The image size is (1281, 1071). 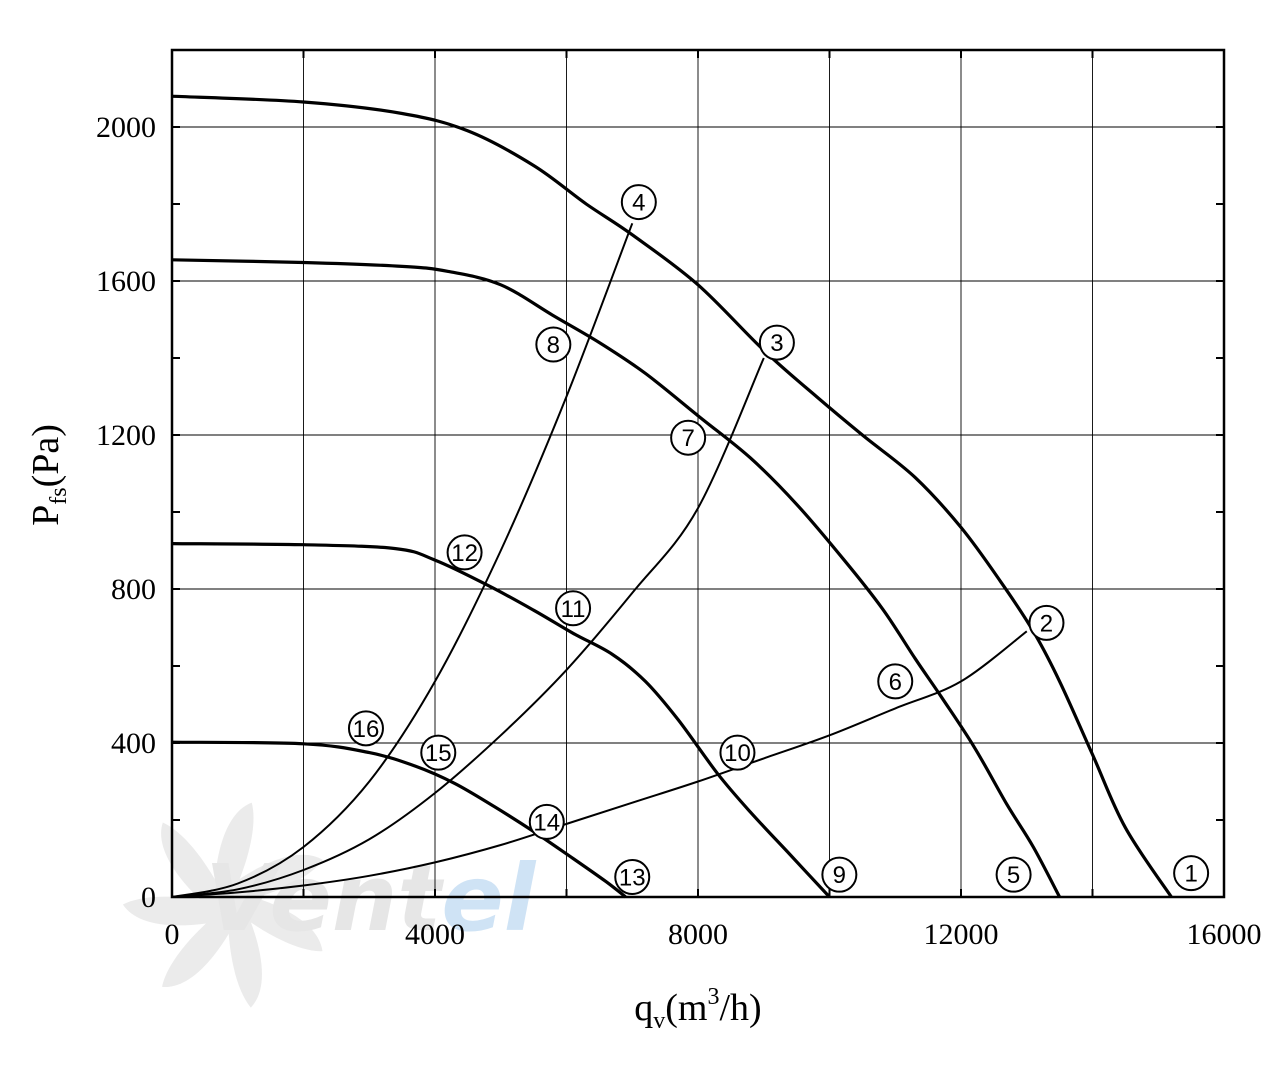 What do you see at coordinates (48, 475) in the screenshot?
I see `y-axis-title: Pfs(Pa)` at bounding box center [48, 475].